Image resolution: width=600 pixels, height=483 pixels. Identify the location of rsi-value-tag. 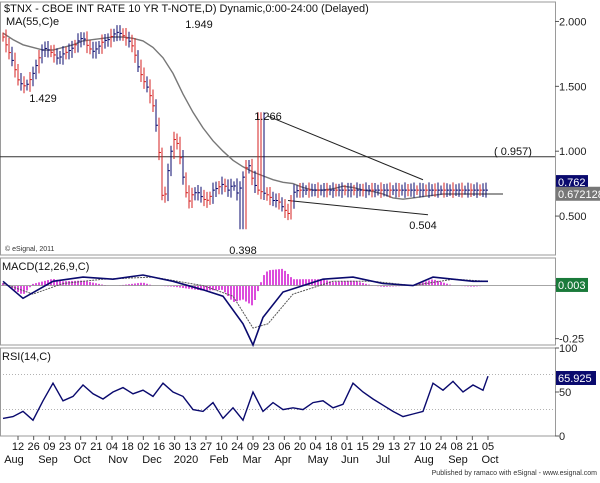
(576, 377).